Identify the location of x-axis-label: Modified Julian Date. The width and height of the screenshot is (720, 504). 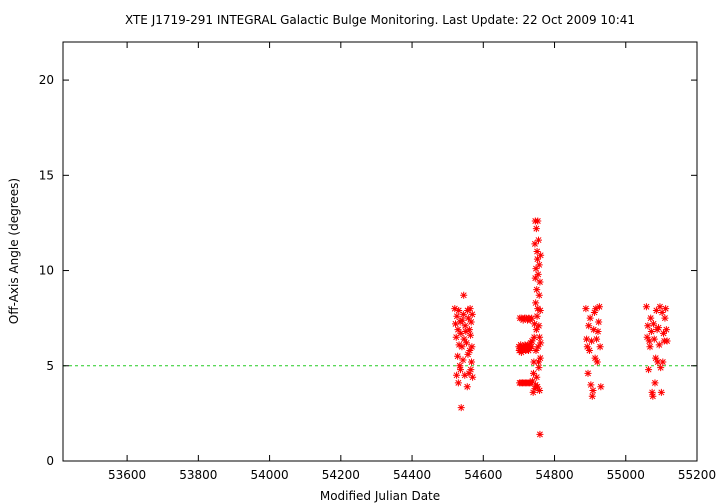
(380, 496).